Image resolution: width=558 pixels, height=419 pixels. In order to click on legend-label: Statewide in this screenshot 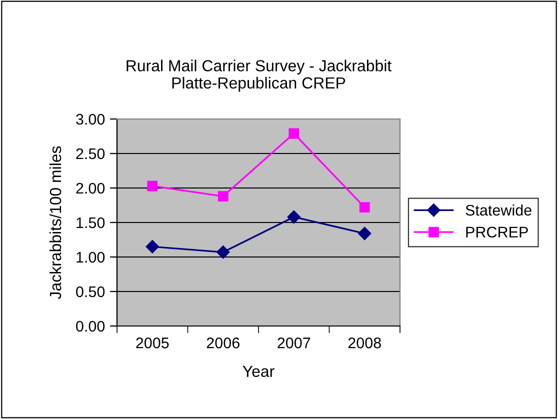, I will do `click(499, 210)`.